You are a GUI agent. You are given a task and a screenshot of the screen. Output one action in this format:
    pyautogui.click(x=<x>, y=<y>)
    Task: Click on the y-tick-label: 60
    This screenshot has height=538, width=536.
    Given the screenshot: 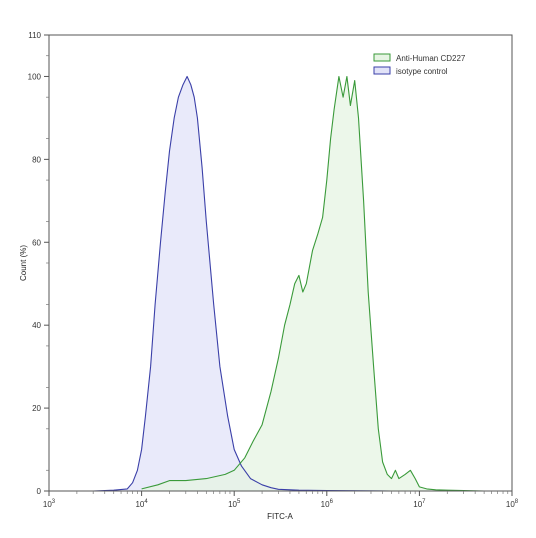 What is the action you would take?
    pyautogui.click(x=36, y=242)
    